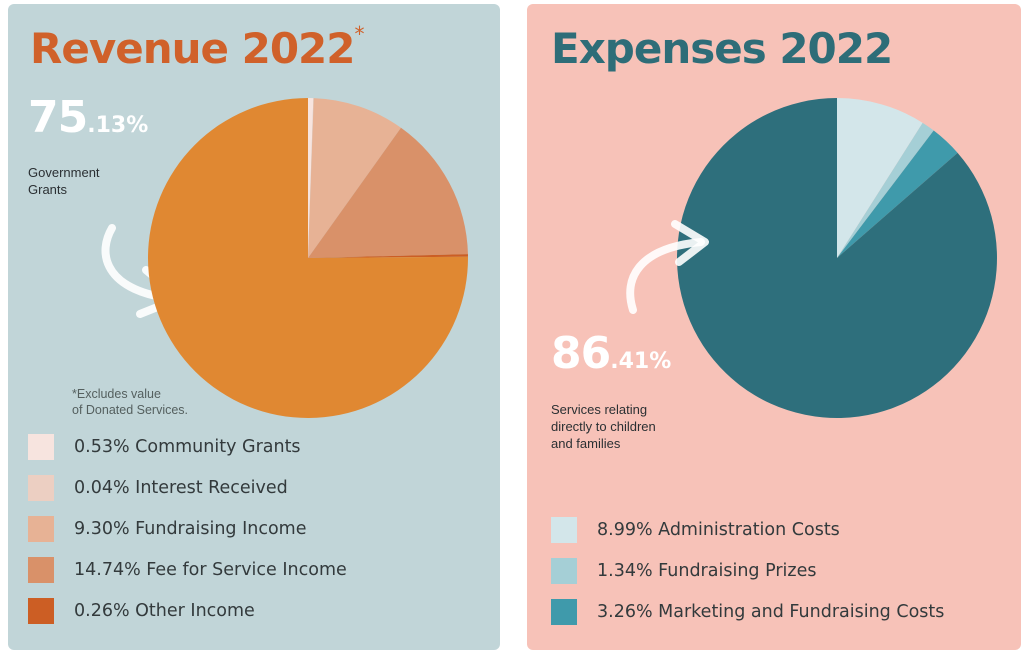 This screenshot has width=1024, height=654. What do you see at coordinates (41, 569) in the screenshot?
I see `legend-swatch-fee-for-service` at bounding box center [41, 569].